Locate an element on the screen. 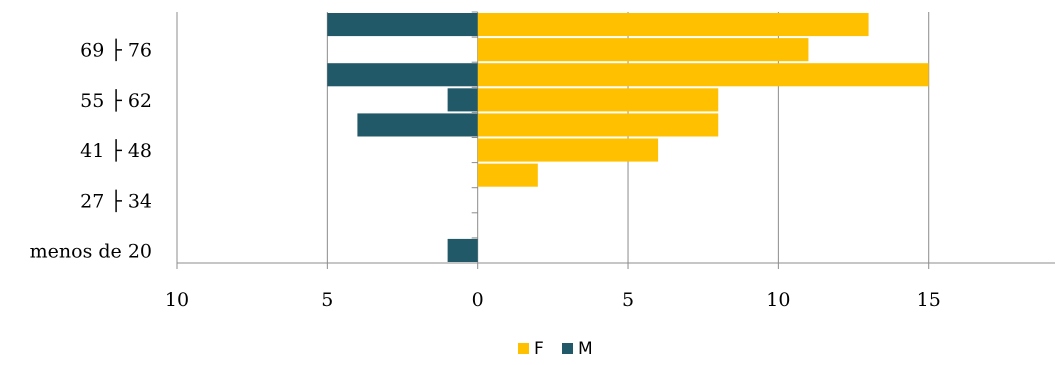  x-tick-label-2: 0 is located at coordinates (478, 300).